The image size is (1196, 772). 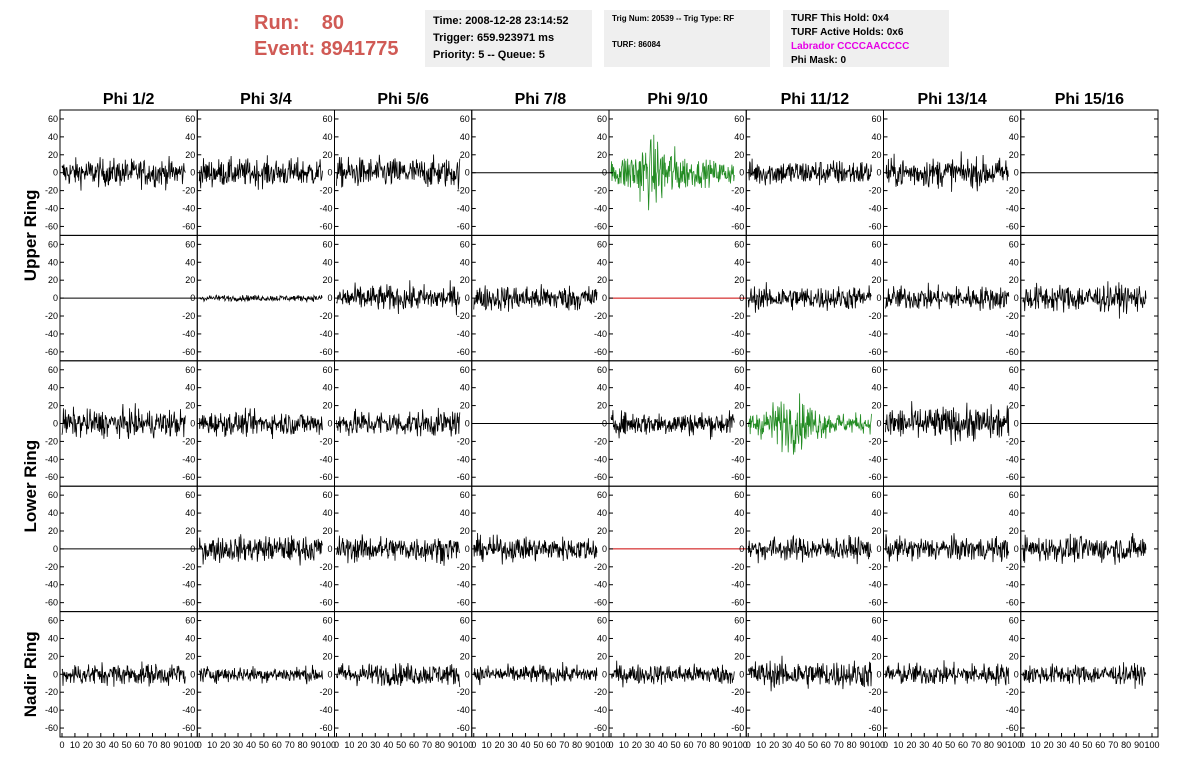 I want to click on x-tick-label: 100, so click(x=602, y=745).